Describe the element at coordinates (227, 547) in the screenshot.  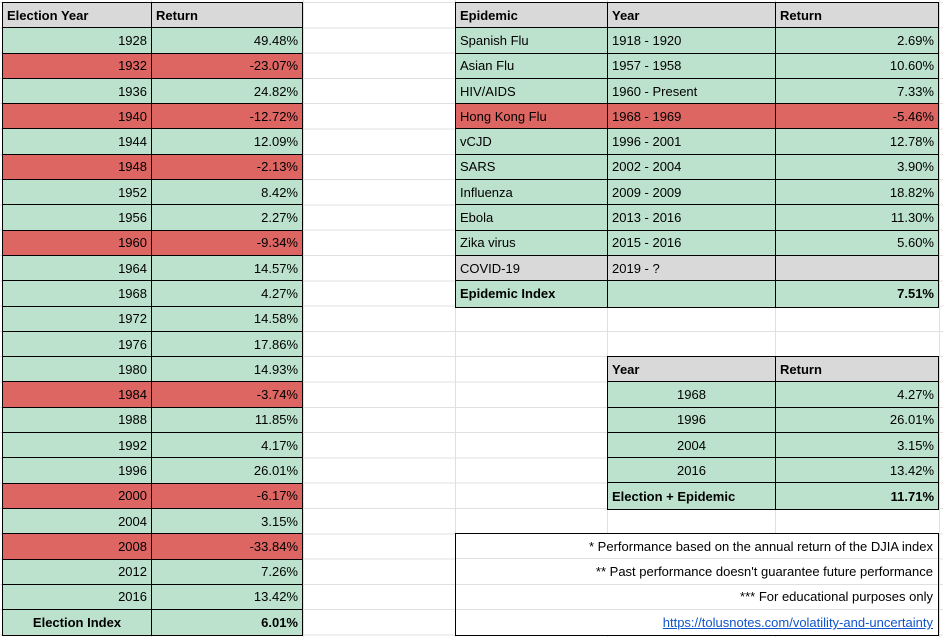
I see `election-return-cell: -33.84%` at that location.